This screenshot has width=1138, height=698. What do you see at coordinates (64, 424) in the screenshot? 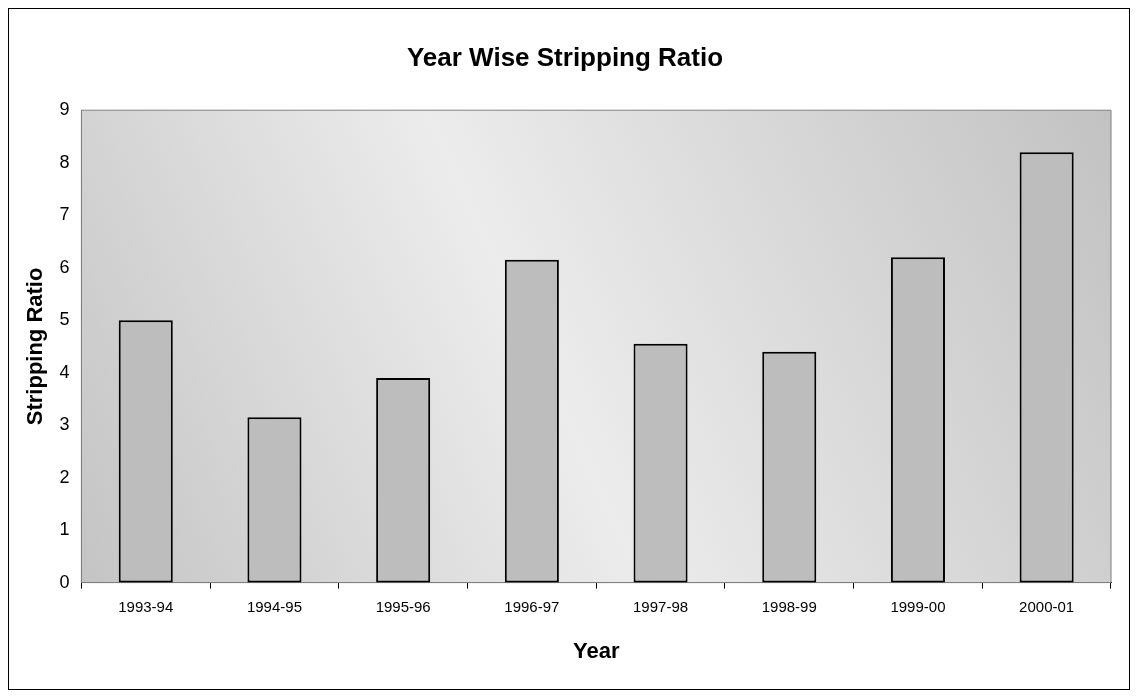
I see `y-tick-label: 3` at bounding box center [64, 424].